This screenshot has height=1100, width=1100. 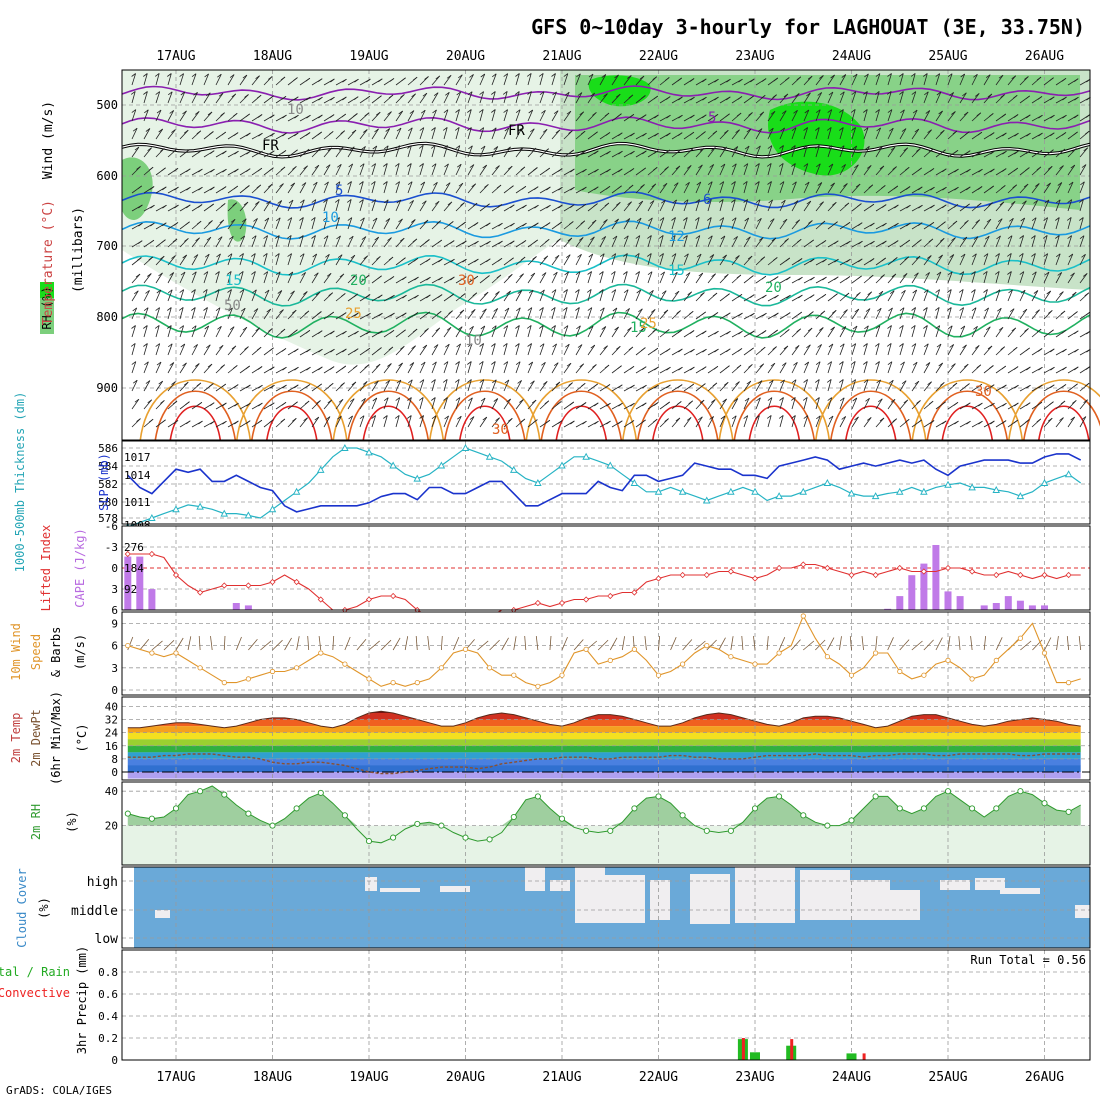 What do you see at coordinates (1068, 575) in the screenshot?
I see `lifted-index-point` at bounding box center [1068, 575].